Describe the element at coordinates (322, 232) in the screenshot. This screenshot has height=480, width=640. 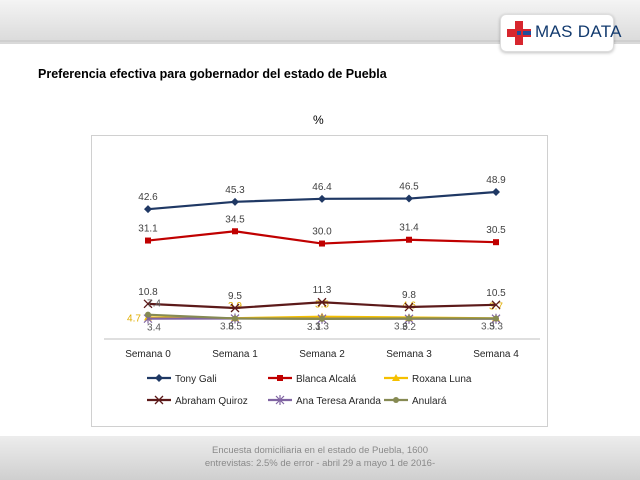
I see `data-label-blanca-alcala: 30.0` at that location.